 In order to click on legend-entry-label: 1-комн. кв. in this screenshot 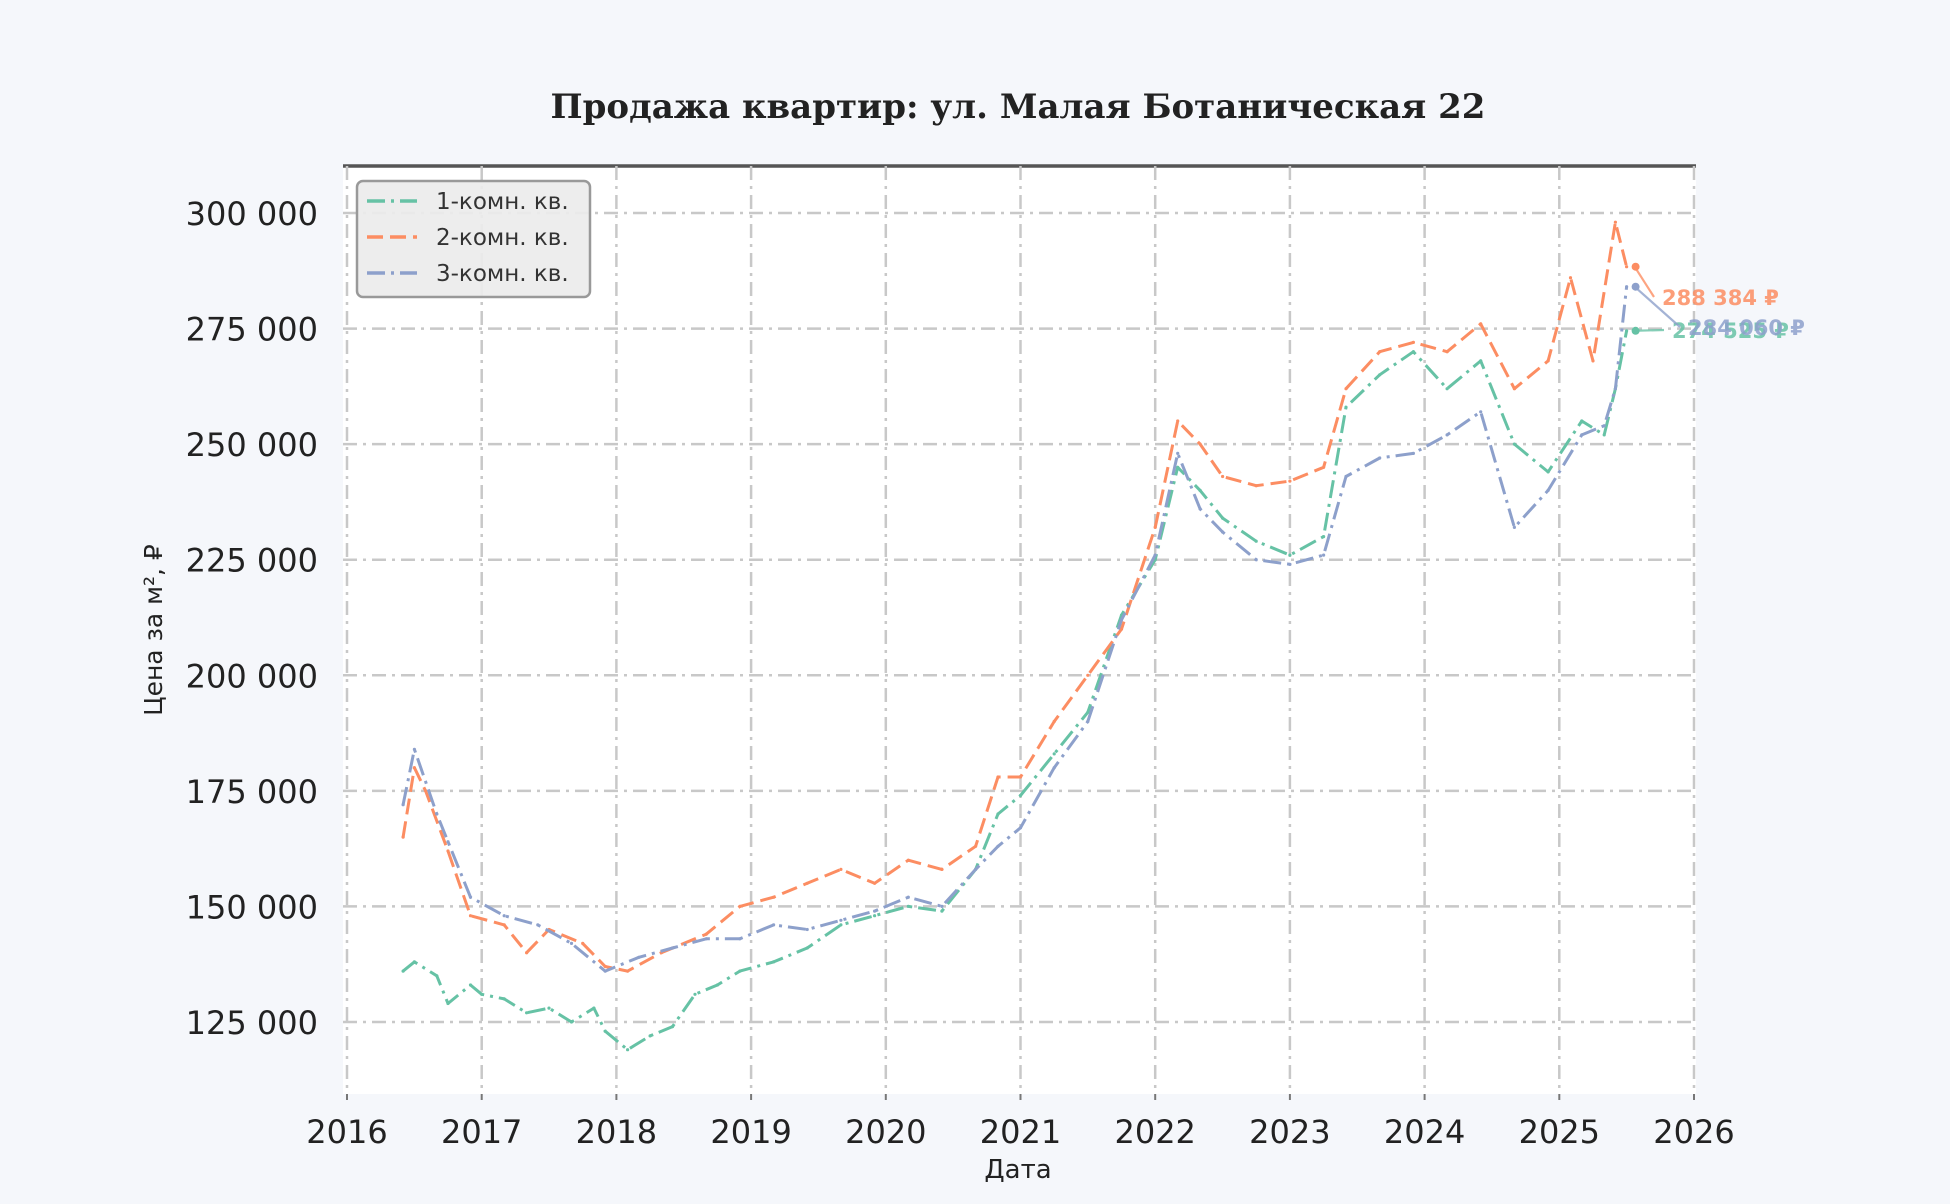, I will do `click(502, 202)`.